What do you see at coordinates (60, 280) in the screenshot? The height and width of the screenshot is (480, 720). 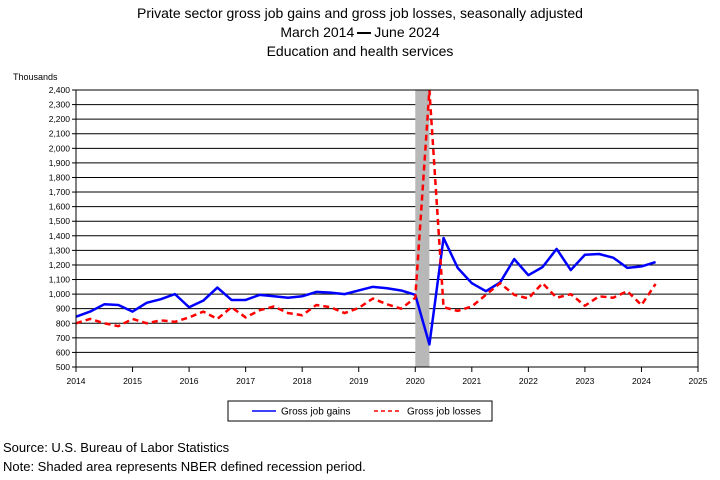 I see `y-tick-label: 1,100` at bounding box center [60, 280].